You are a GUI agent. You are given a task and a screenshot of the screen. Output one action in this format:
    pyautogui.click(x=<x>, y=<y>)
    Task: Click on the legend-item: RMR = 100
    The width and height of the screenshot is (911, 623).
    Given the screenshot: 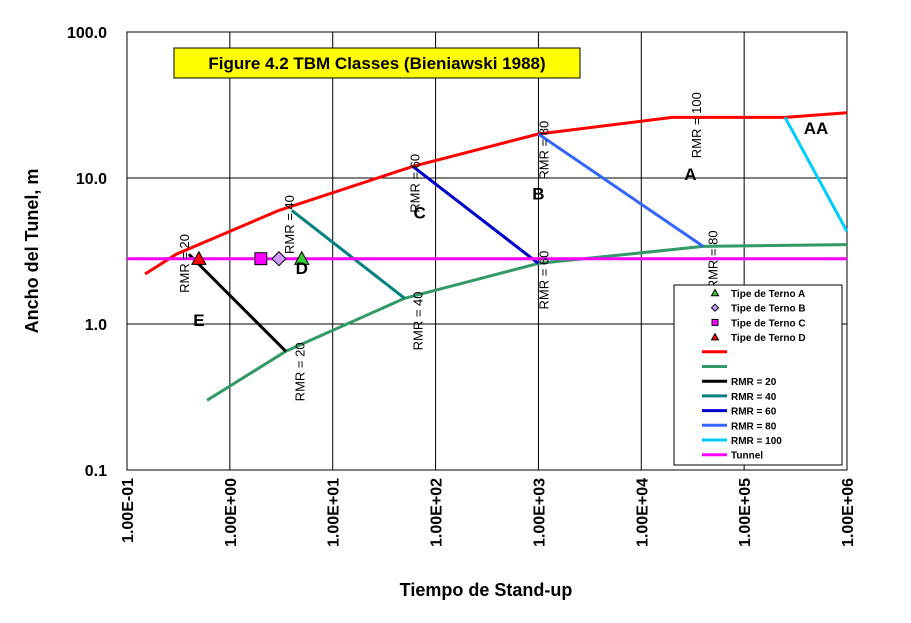 What is the action you would take?
    pyautogui.click(x=742, y=441)
    